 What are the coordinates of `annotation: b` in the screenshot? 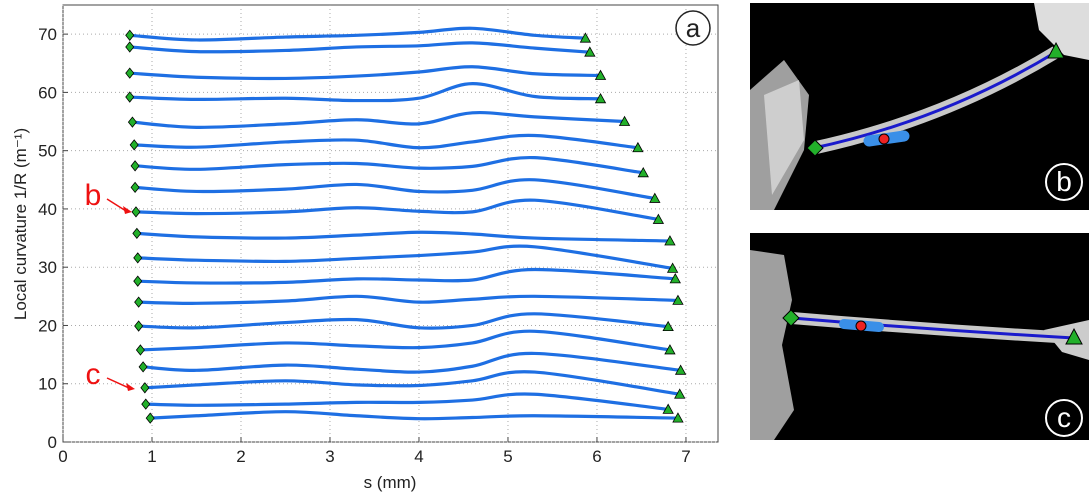 It's located at (93, 195).